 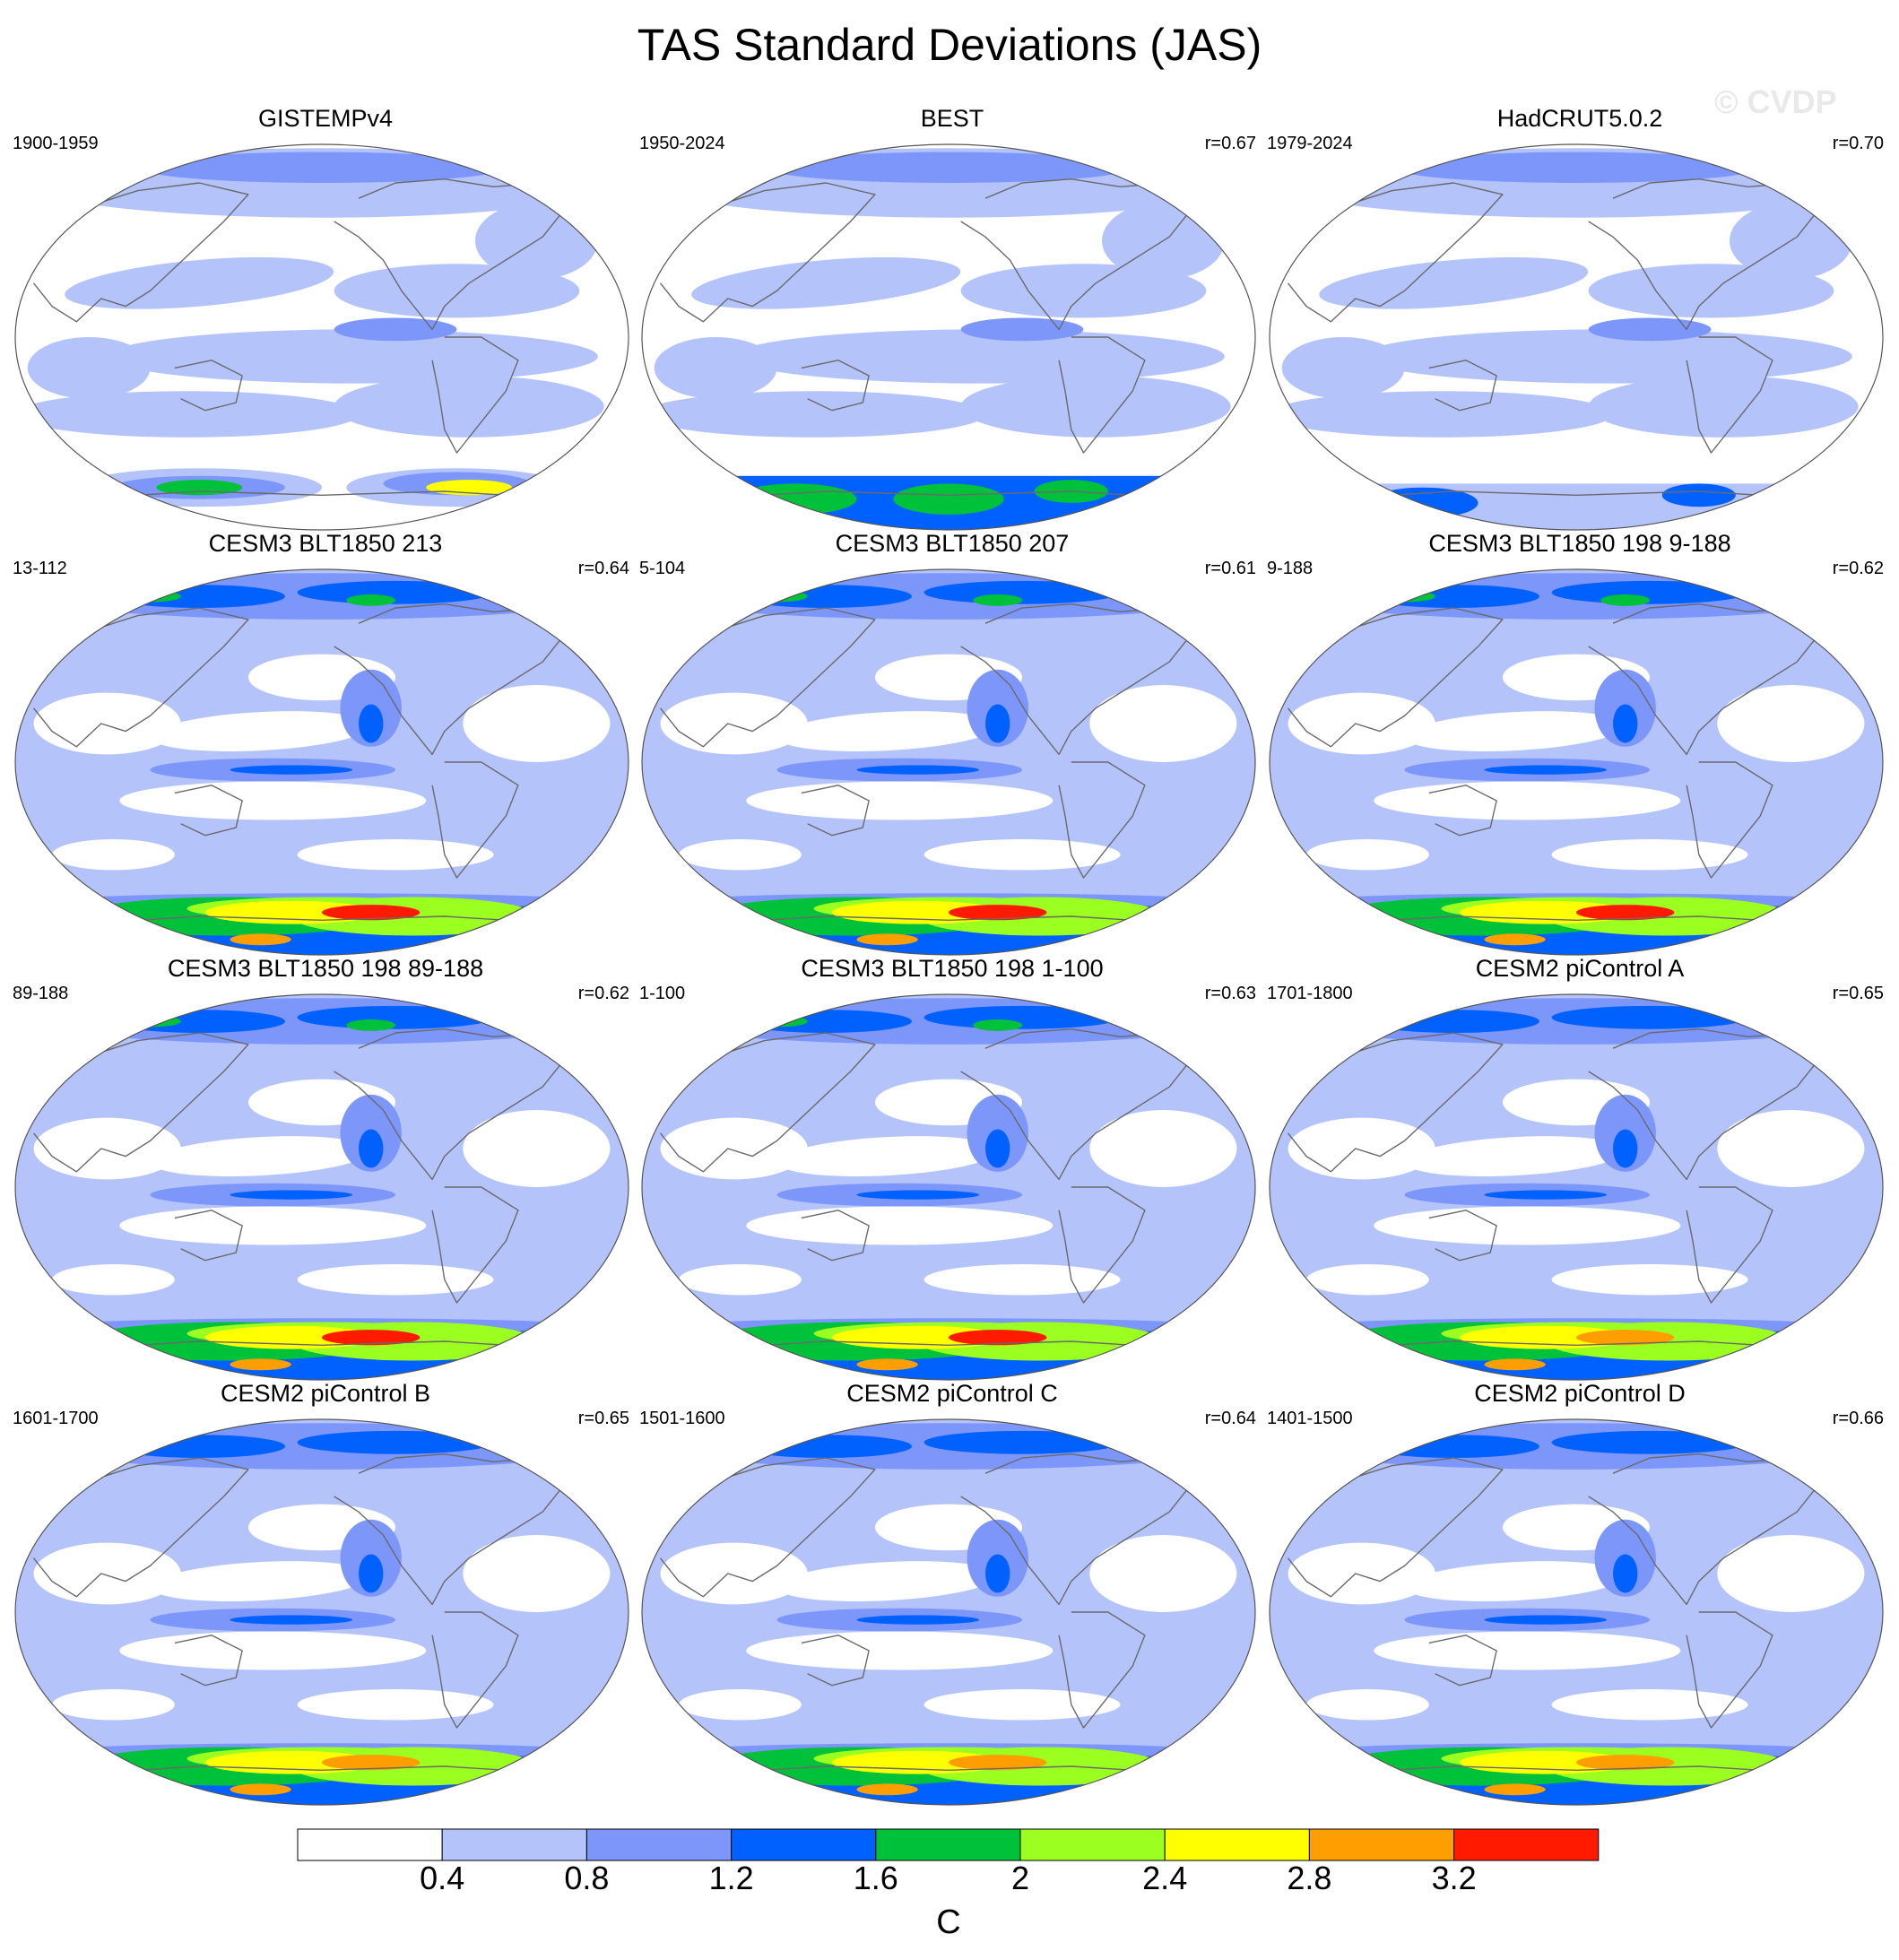 What do you see at coordinates (40, 568) in the screenshot?
I see `panel-year-range: 13-112` at bounding box center [40, 568].